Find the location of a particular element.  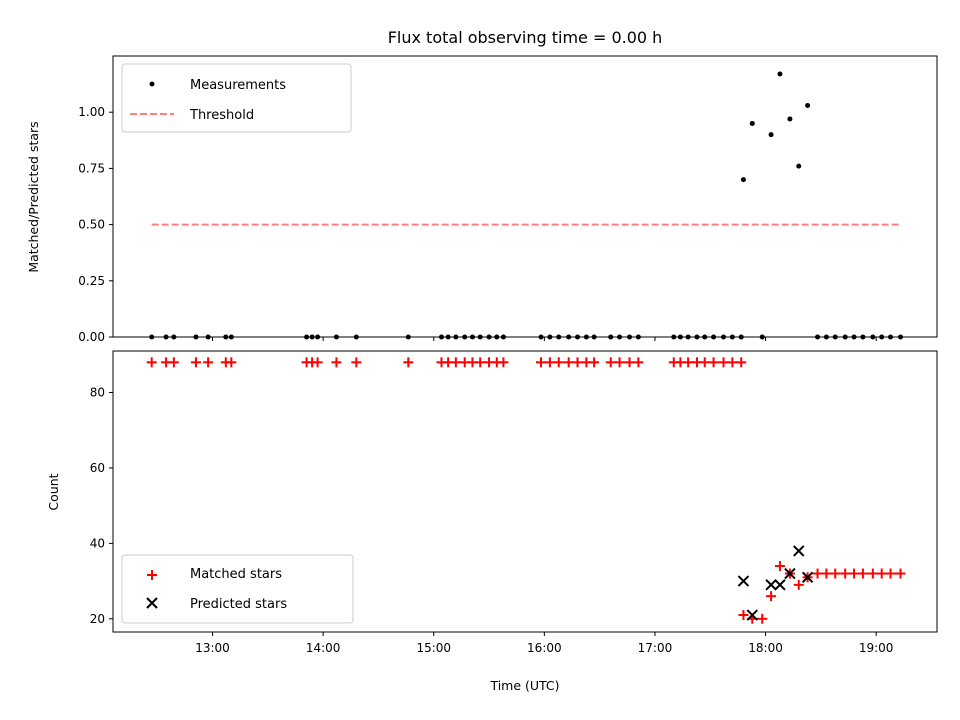

y-tick-label: 0.25 is located at coordinates (91, 281).